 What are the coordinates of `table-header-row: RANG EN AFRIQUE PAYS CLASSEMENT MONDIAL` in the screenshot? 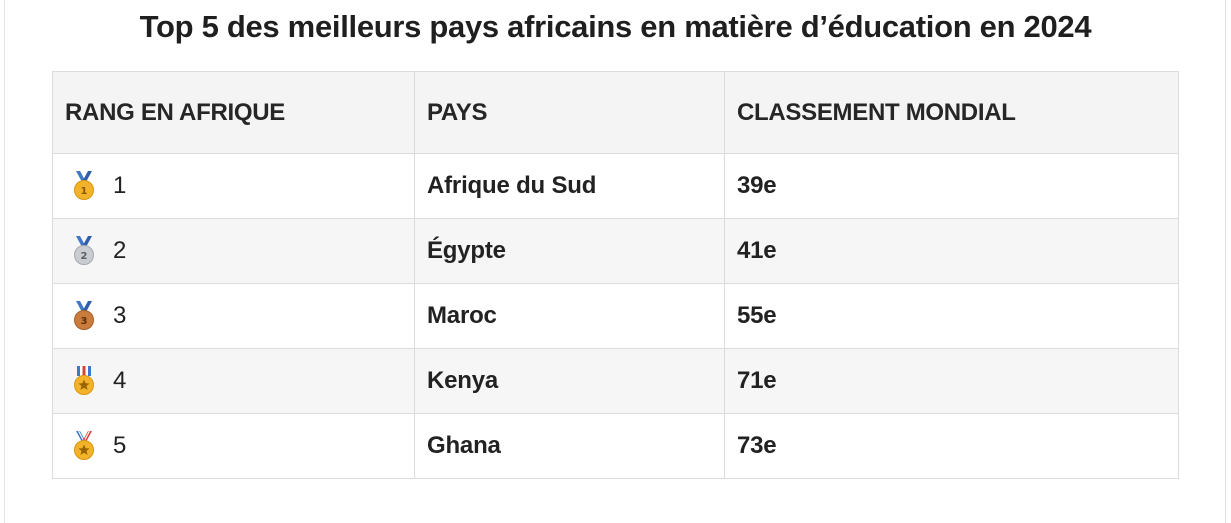 It's located at (615, 112).